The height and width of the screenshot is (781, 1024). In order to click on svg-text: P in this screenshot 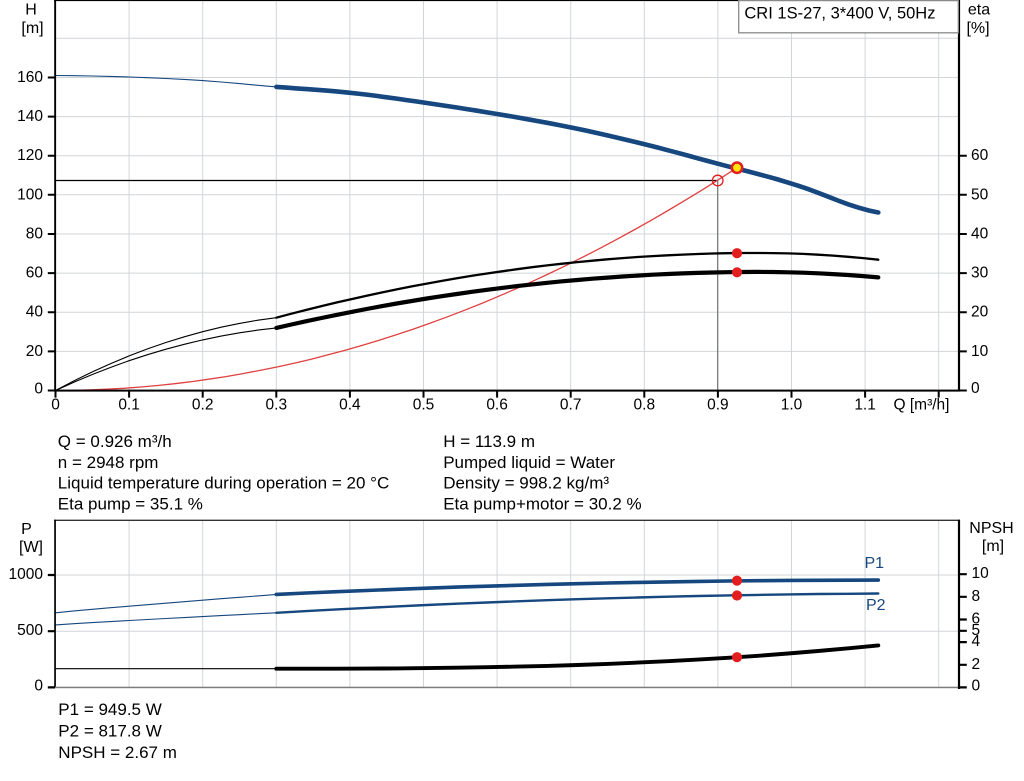, I will do `click(26, 529)`.